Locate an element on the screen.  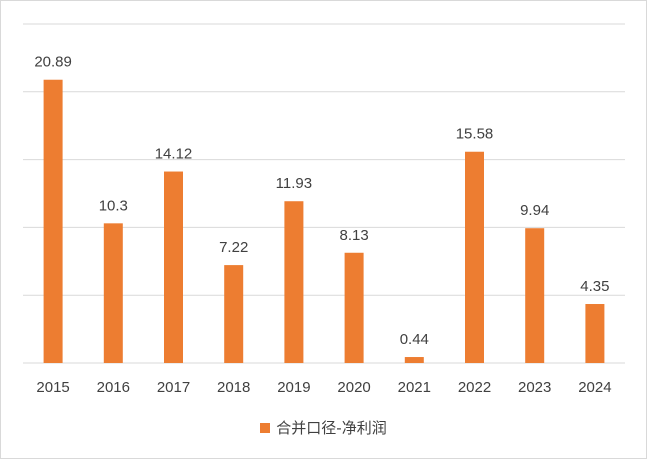
bar-2016 is located at coordinates (113, 293).